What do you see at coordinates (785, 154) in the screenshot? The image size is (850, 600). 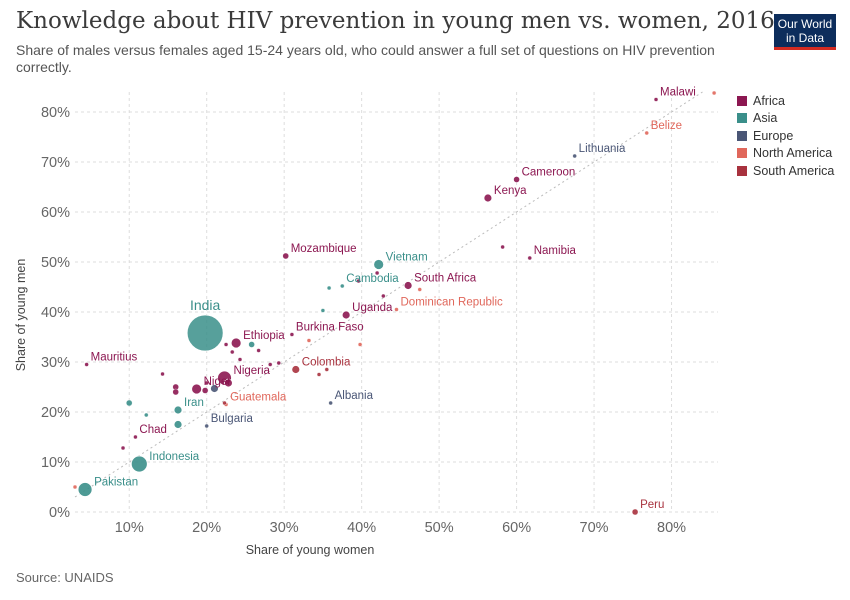 I see `legend-item: North America` at bounding box center [785, 154].